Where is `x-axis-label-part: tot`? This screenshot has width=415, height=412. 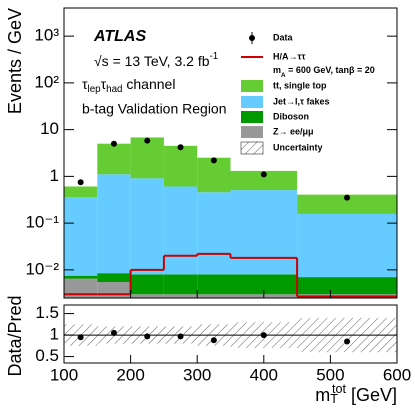 x-axis-label-part: tot is located at coordinates (339, 389).